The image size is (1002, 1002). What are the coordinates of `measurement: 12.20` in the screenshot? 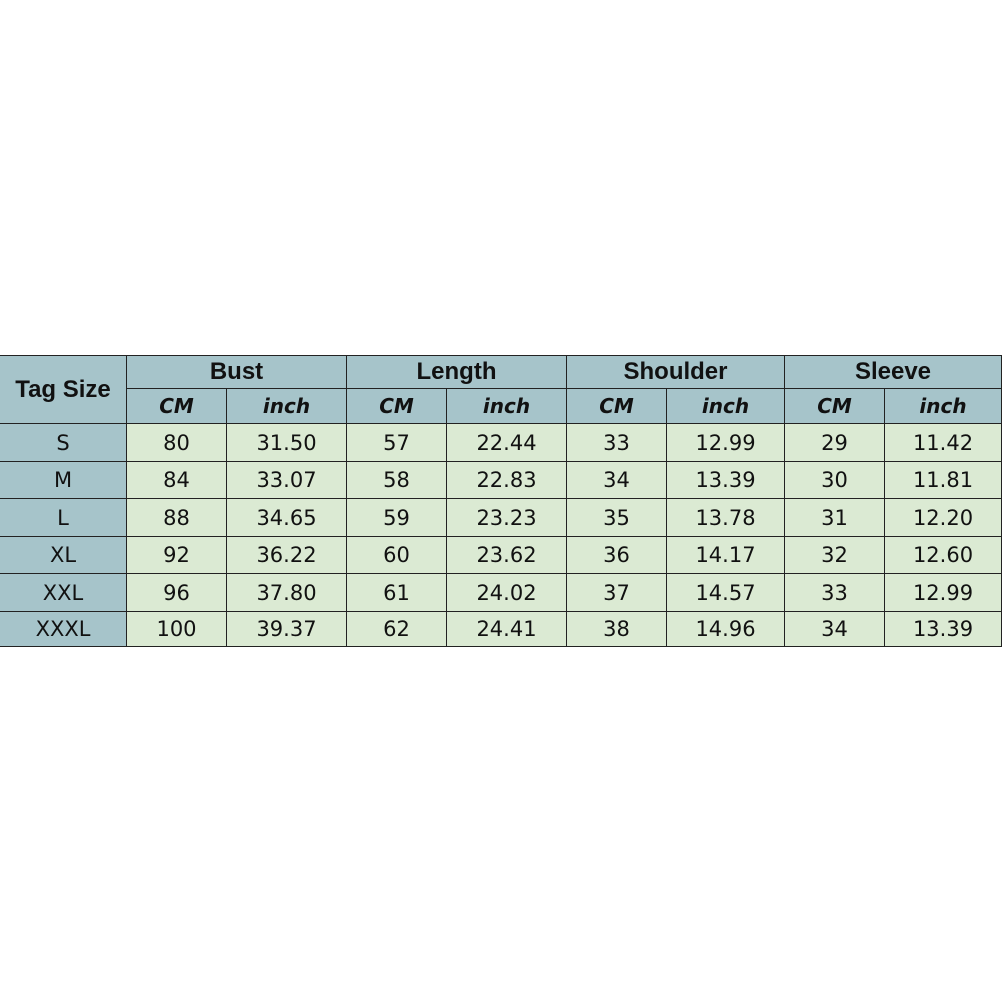 It's located at (943, 518).